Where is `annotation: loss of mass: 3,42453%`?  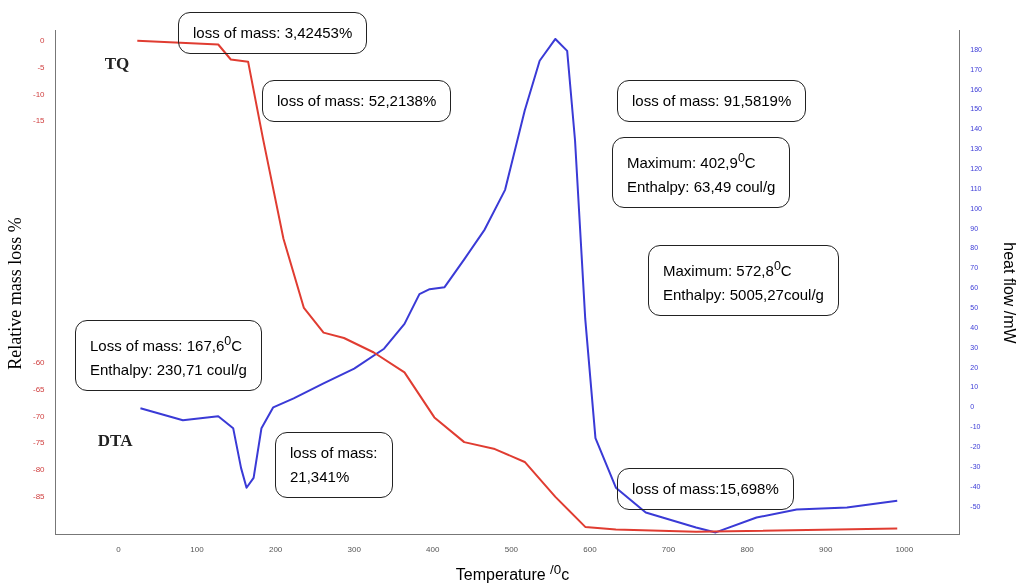 annotation: loss of mass: 3,42453% is located at coordinates (273, 33).